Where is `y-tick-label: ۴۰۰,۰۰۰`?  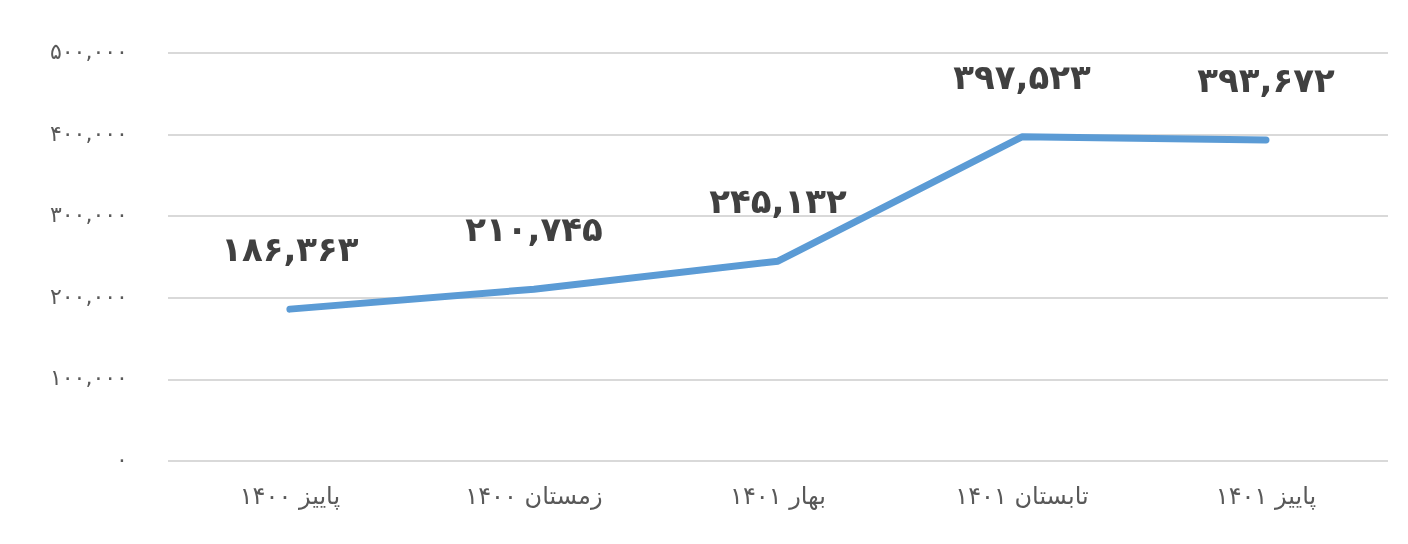
y-tick-label: ۴۰۰,۰۰۰ is located at coordinates (88, 133).